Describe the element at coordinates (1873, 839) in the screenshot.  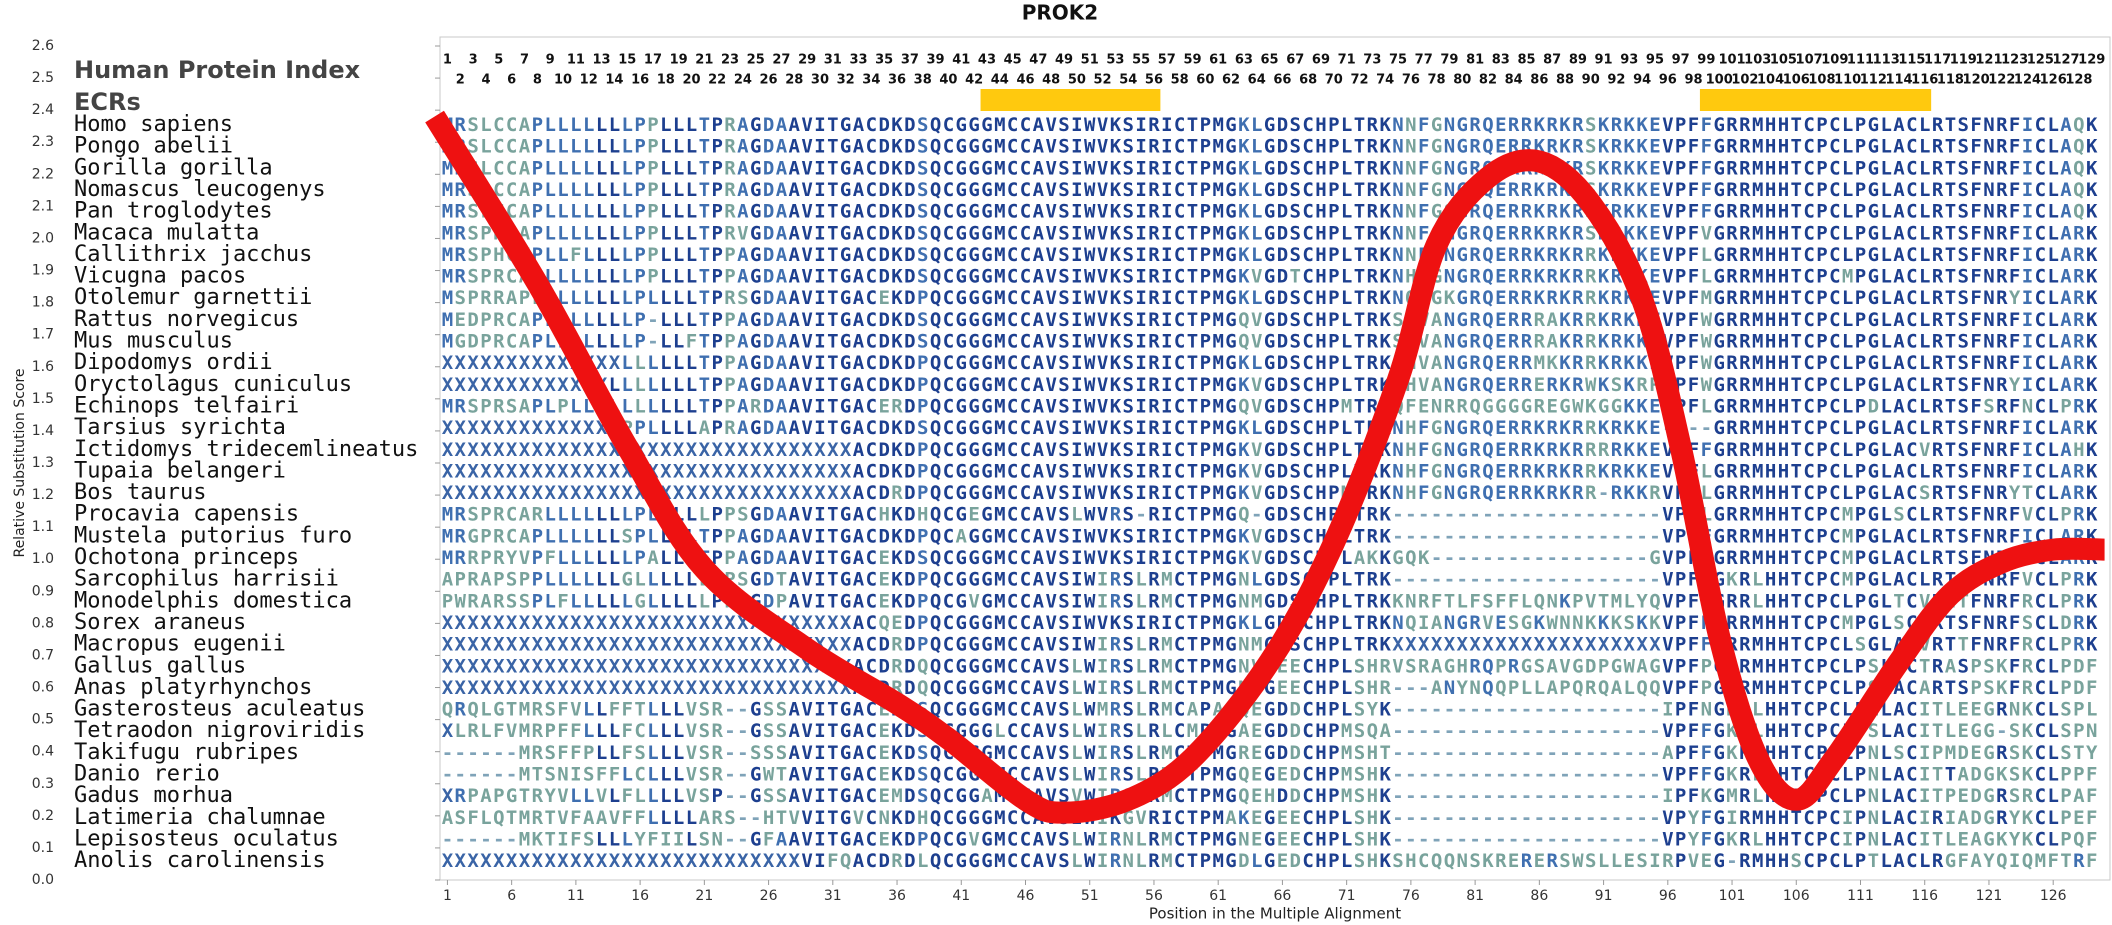
I see `residue: N` at that location.